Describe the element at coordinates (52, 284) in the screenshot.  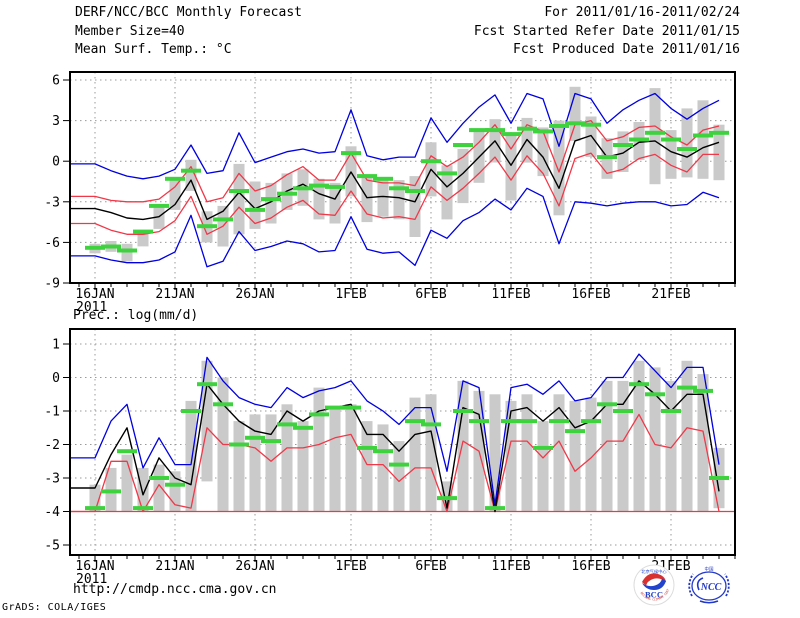
I see `temperature-chart-ytick-label: -9` at that location.